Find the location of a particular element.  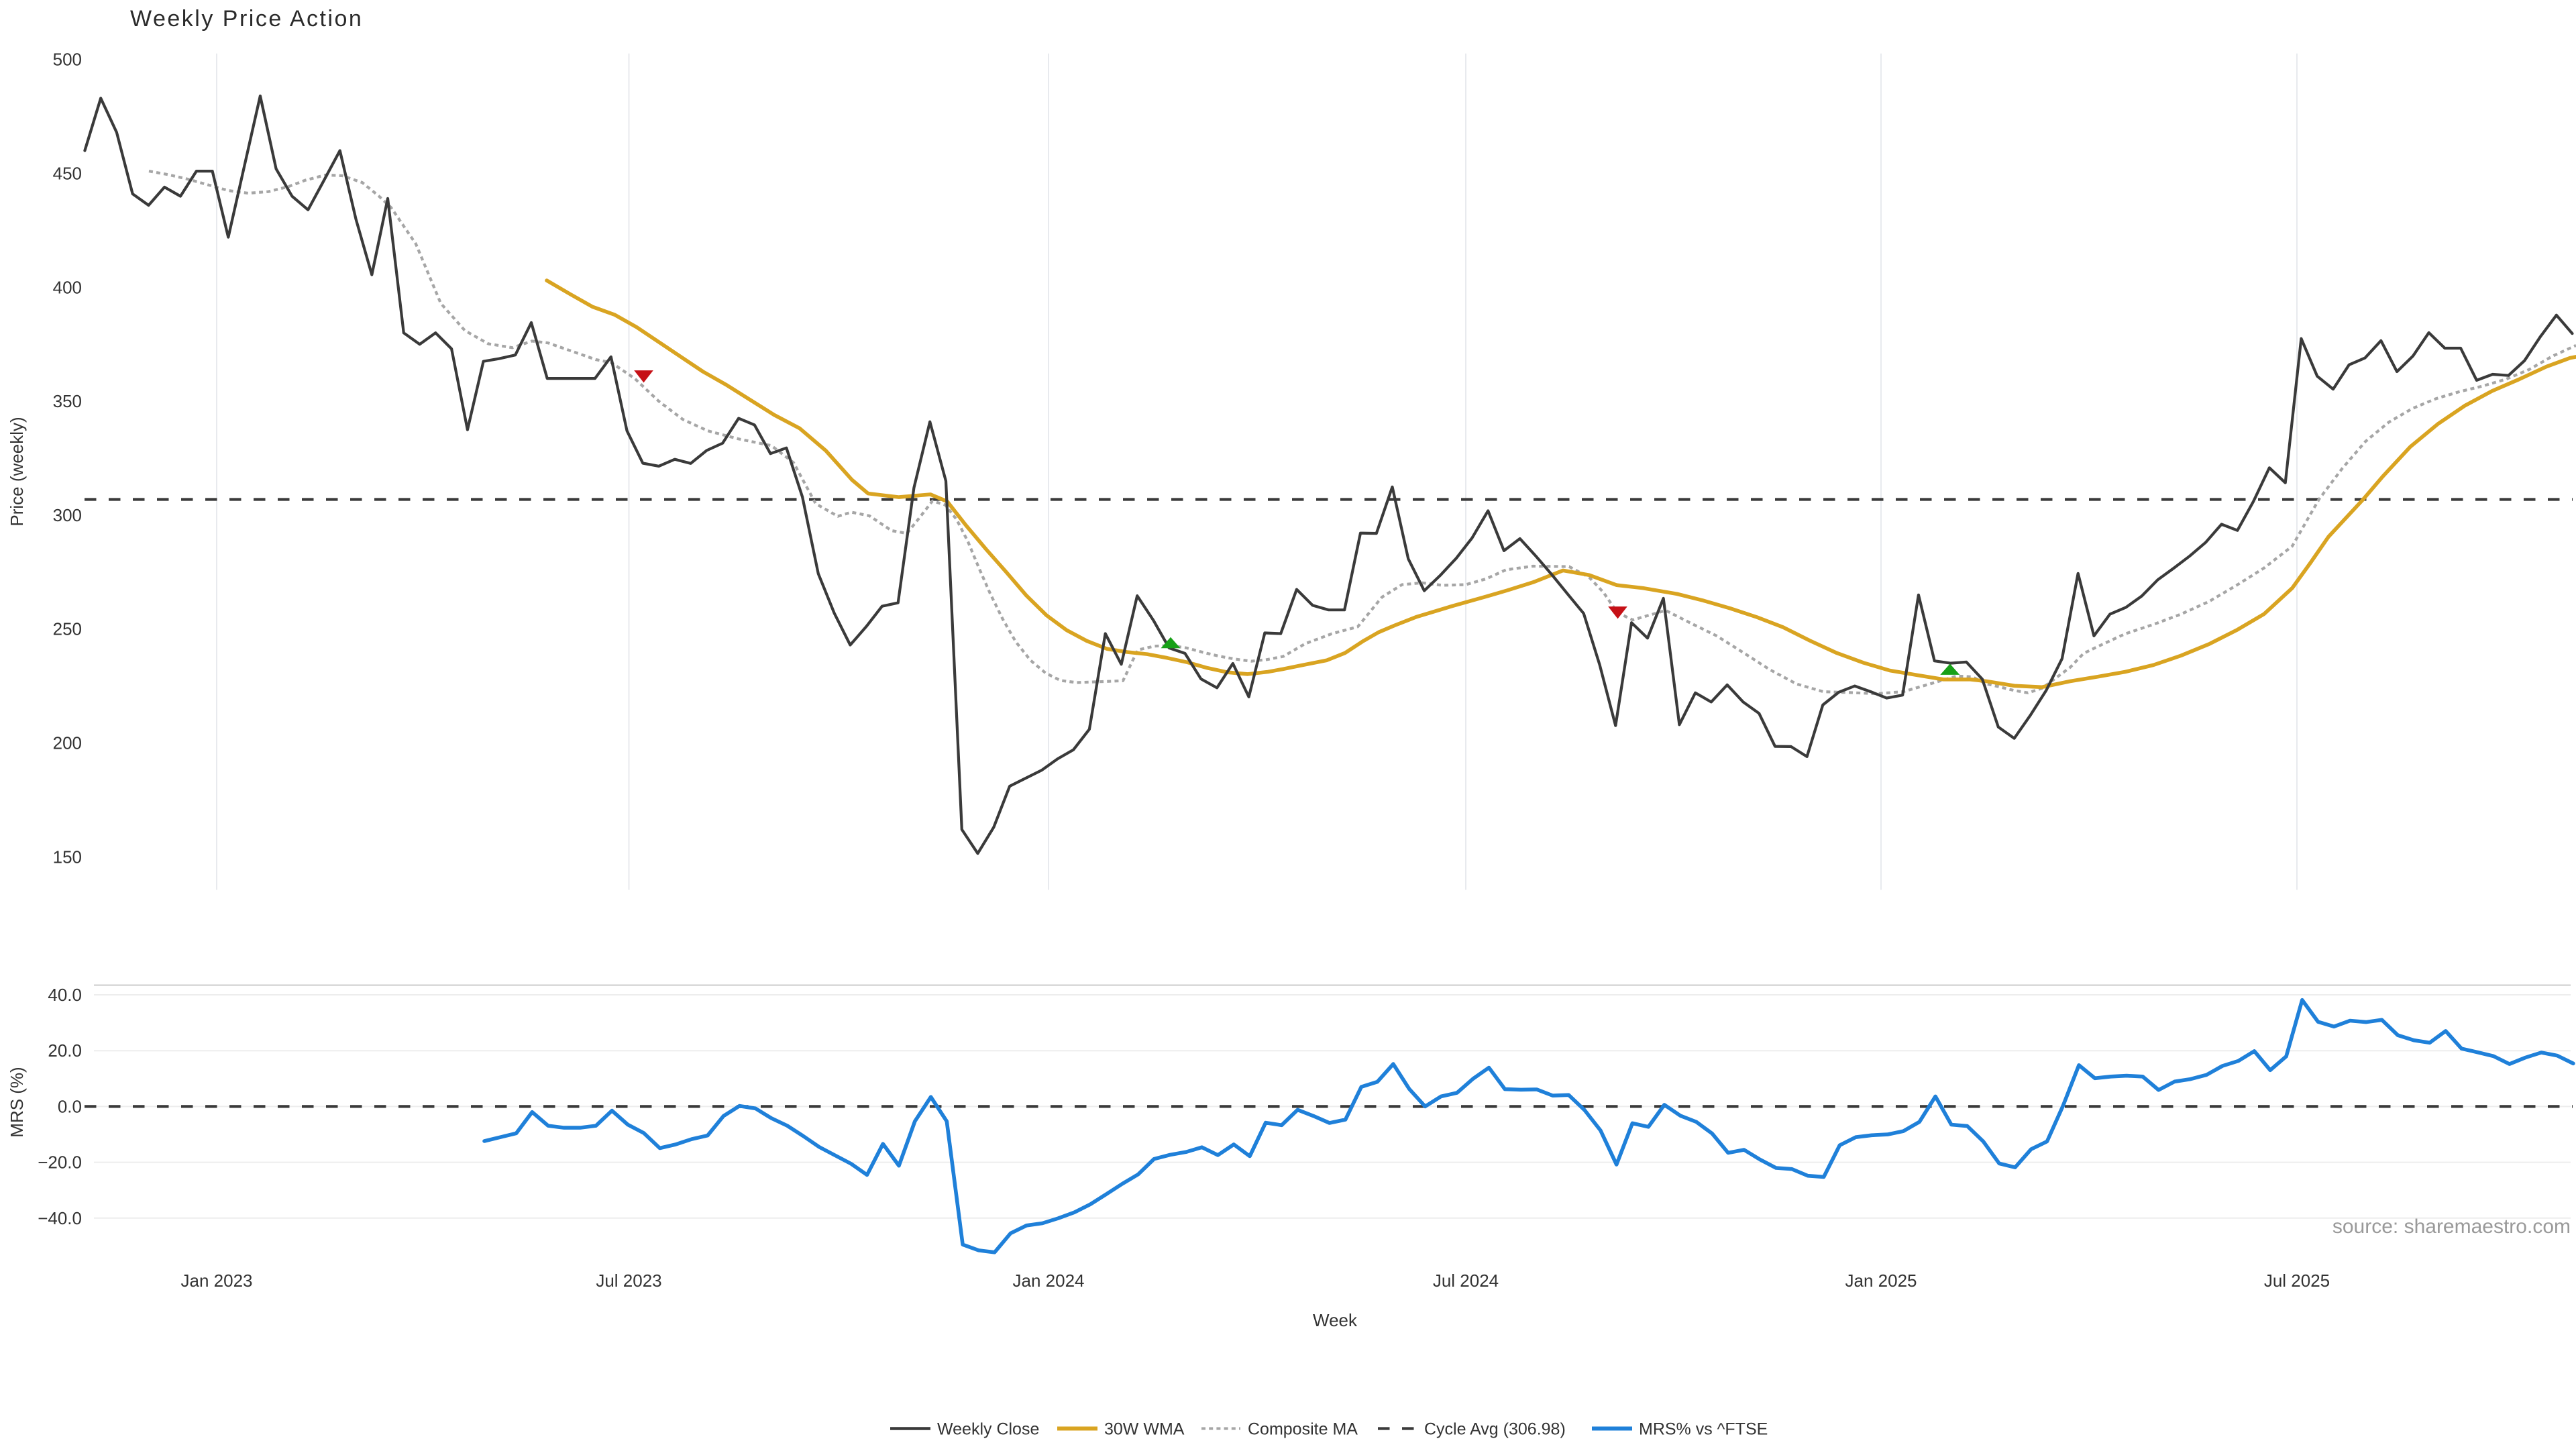

svg-text: 450 is located at coordinates (67, 174).